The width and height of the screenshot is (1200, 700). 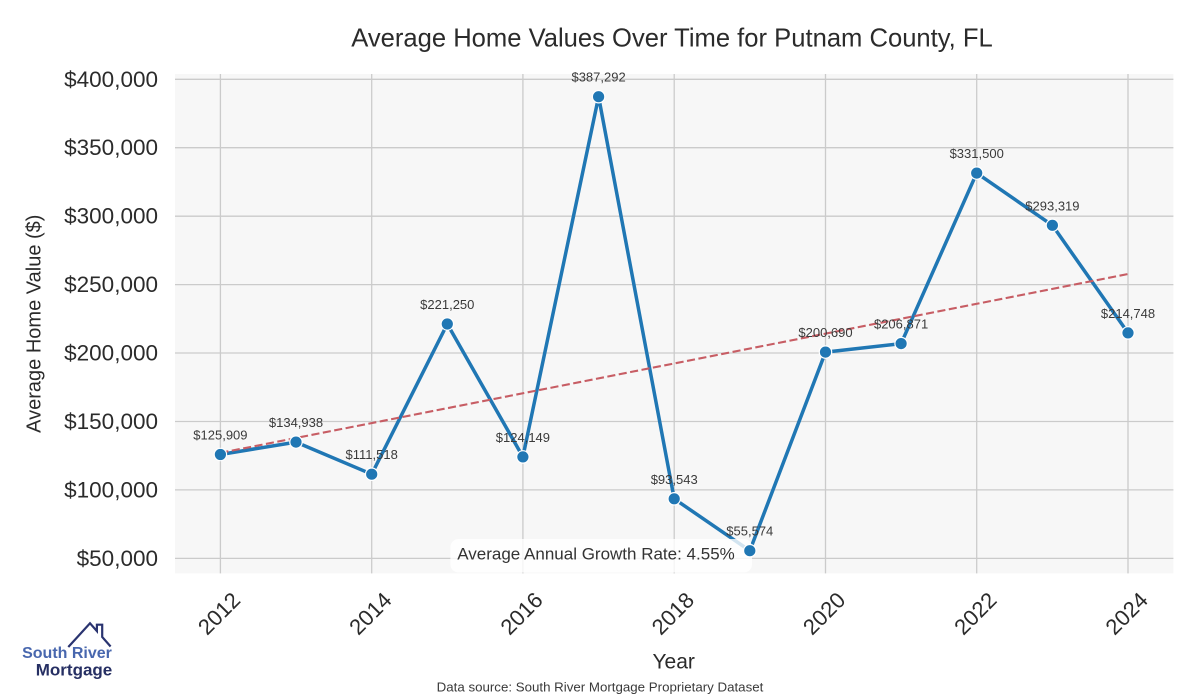 I want to click on svg-text: $200,000, so click(x=111, y=353).